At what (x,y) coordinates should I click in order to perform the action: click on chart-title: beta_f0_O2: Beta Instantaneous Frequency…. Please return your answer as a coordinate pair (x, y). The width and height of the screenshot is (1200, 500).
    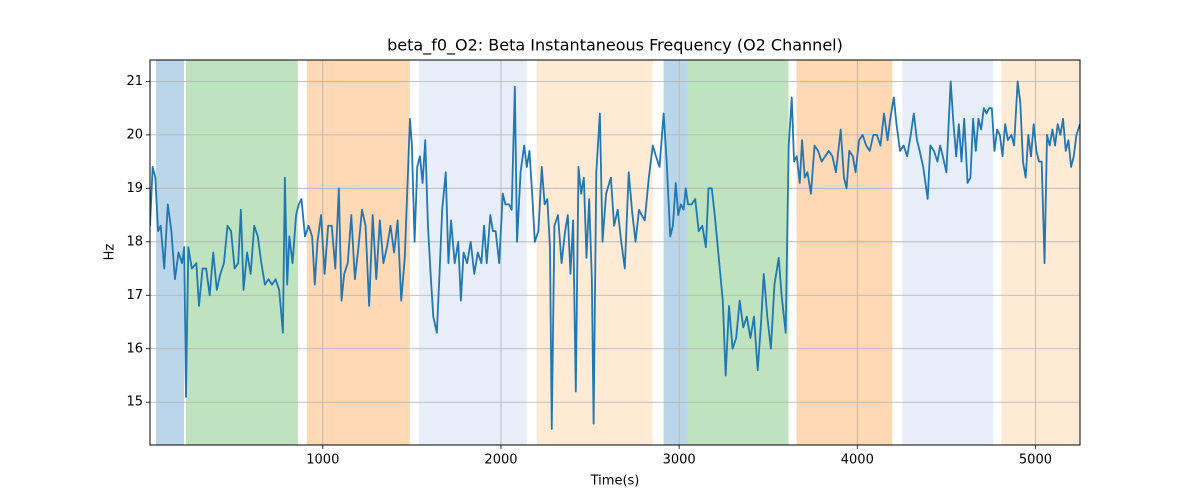
    Looking at the image, I should click on (615, 46).